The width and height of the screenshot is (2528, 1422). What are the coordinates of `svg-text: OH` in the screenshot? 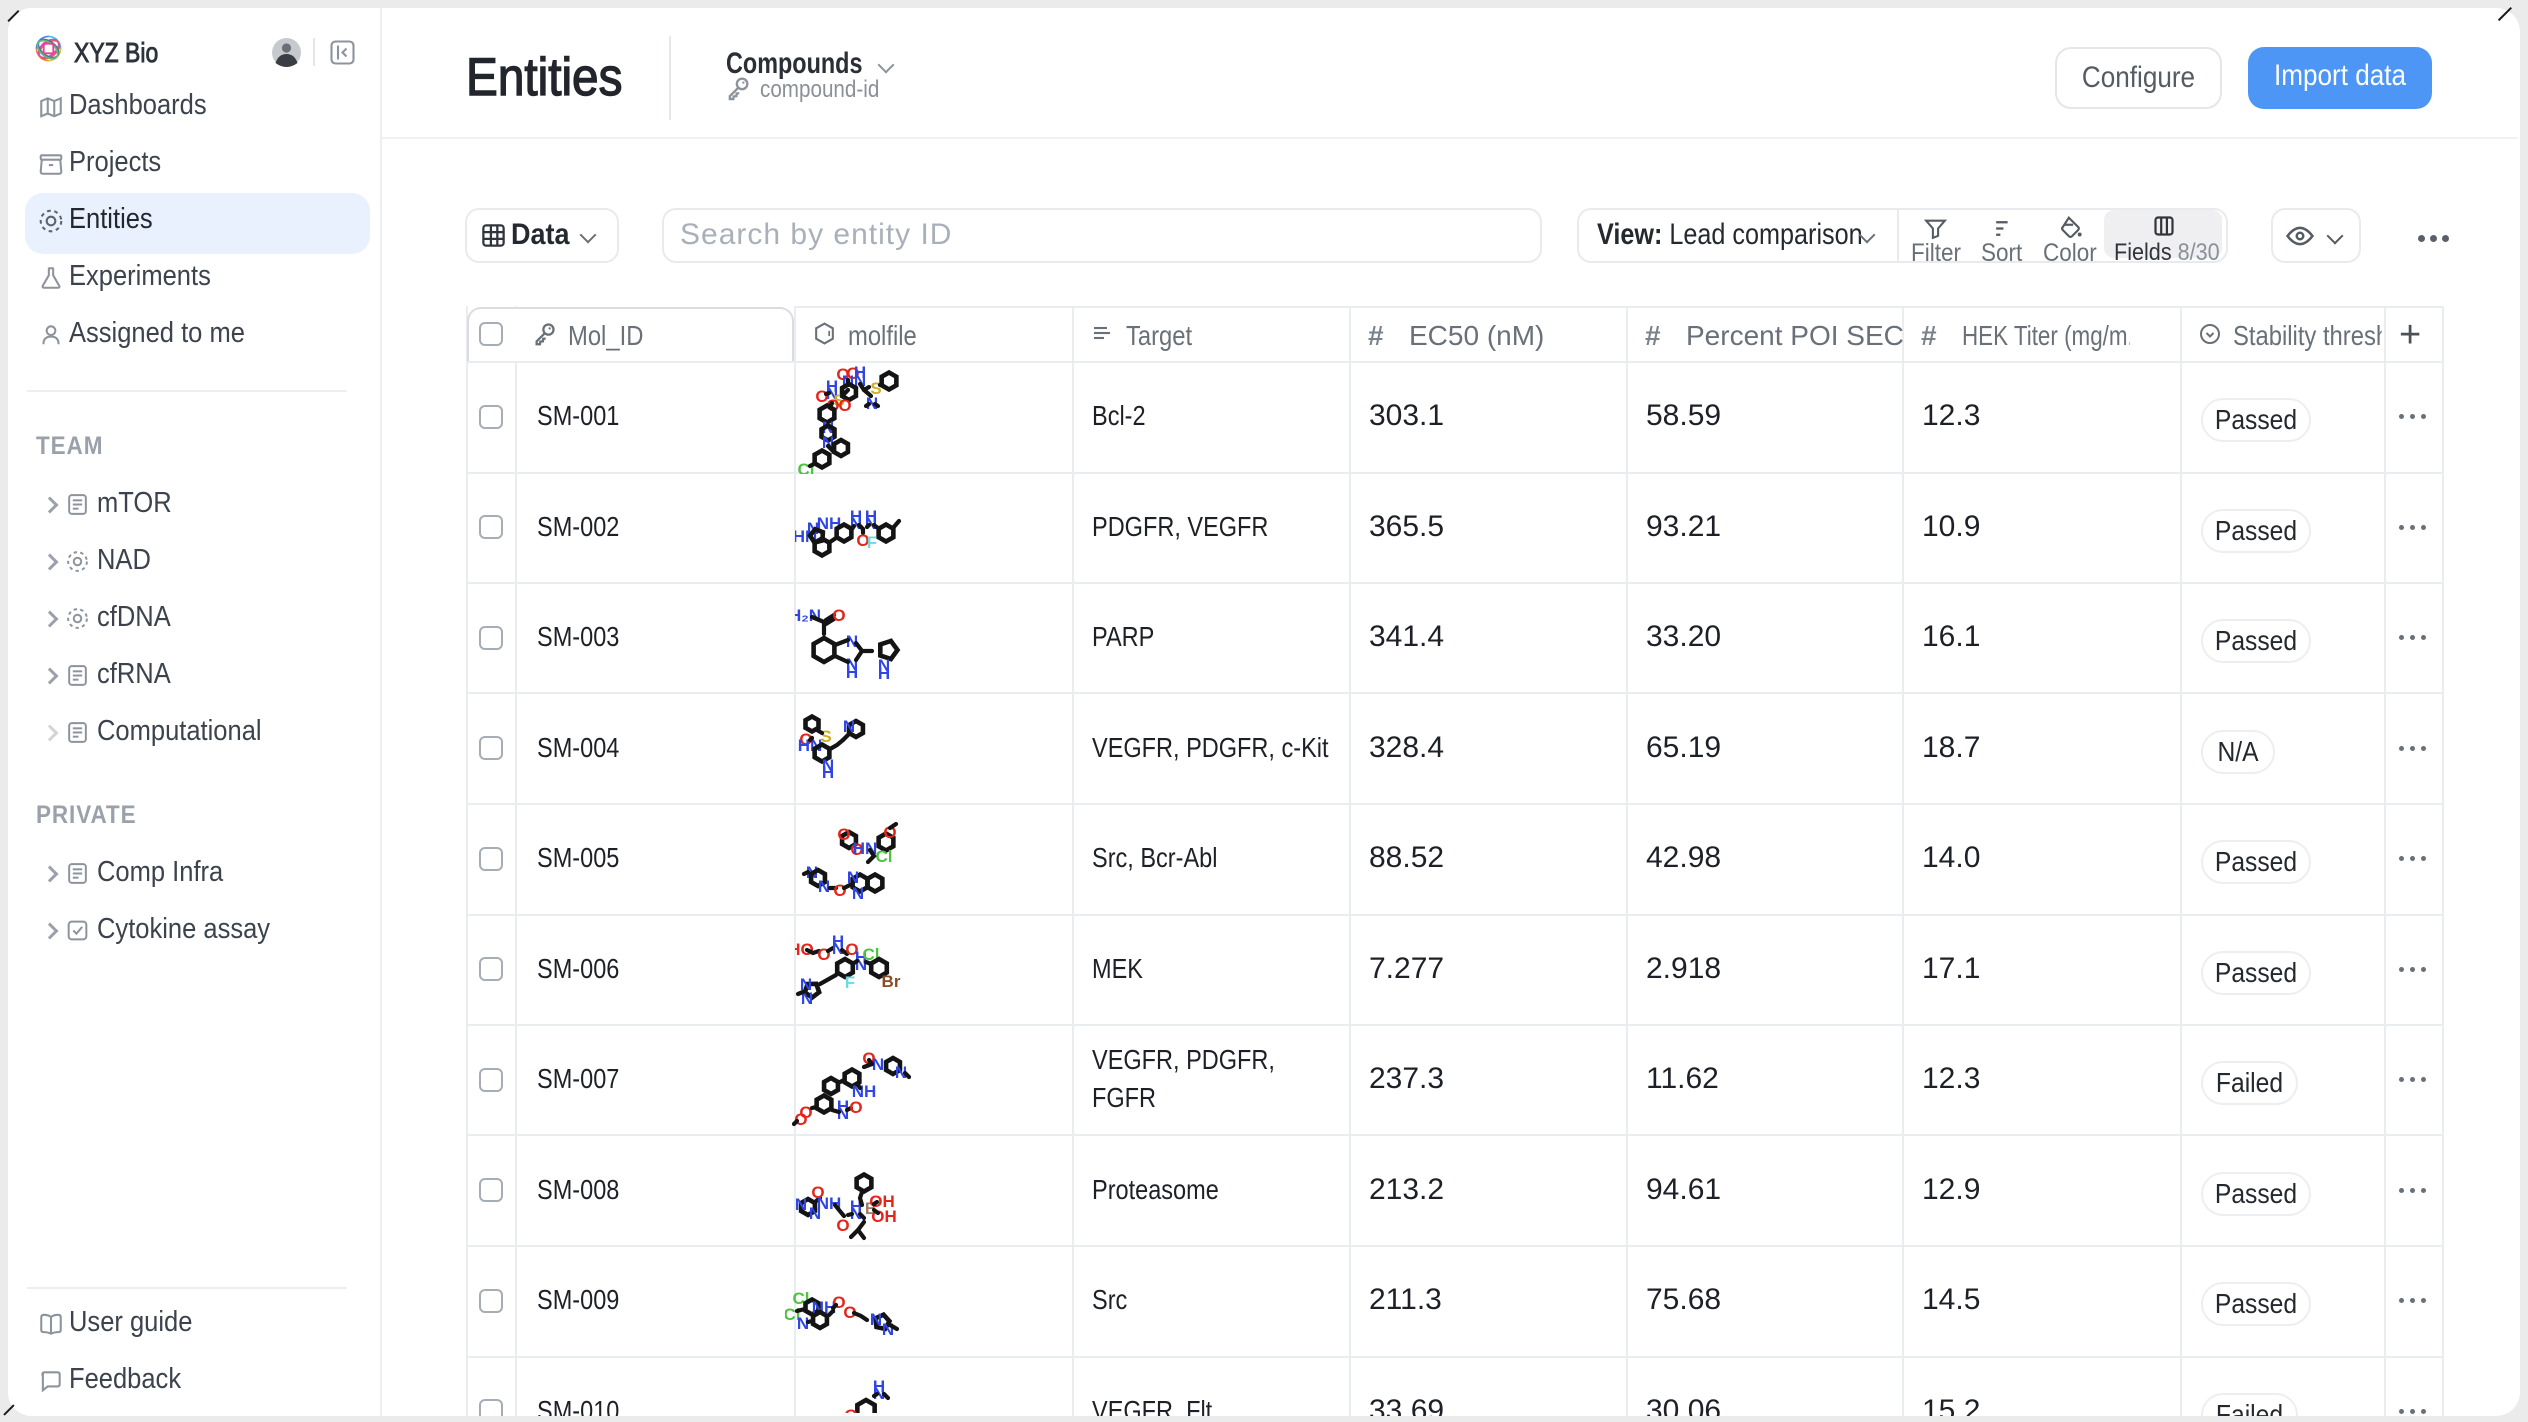 It's located at (882, 1201).